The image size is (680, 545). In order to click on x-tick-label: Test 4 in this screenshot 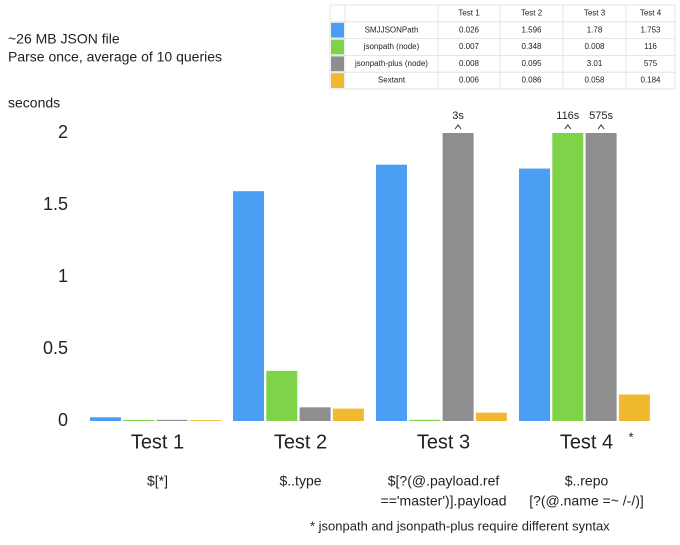, I will do `click(586, 442)`.